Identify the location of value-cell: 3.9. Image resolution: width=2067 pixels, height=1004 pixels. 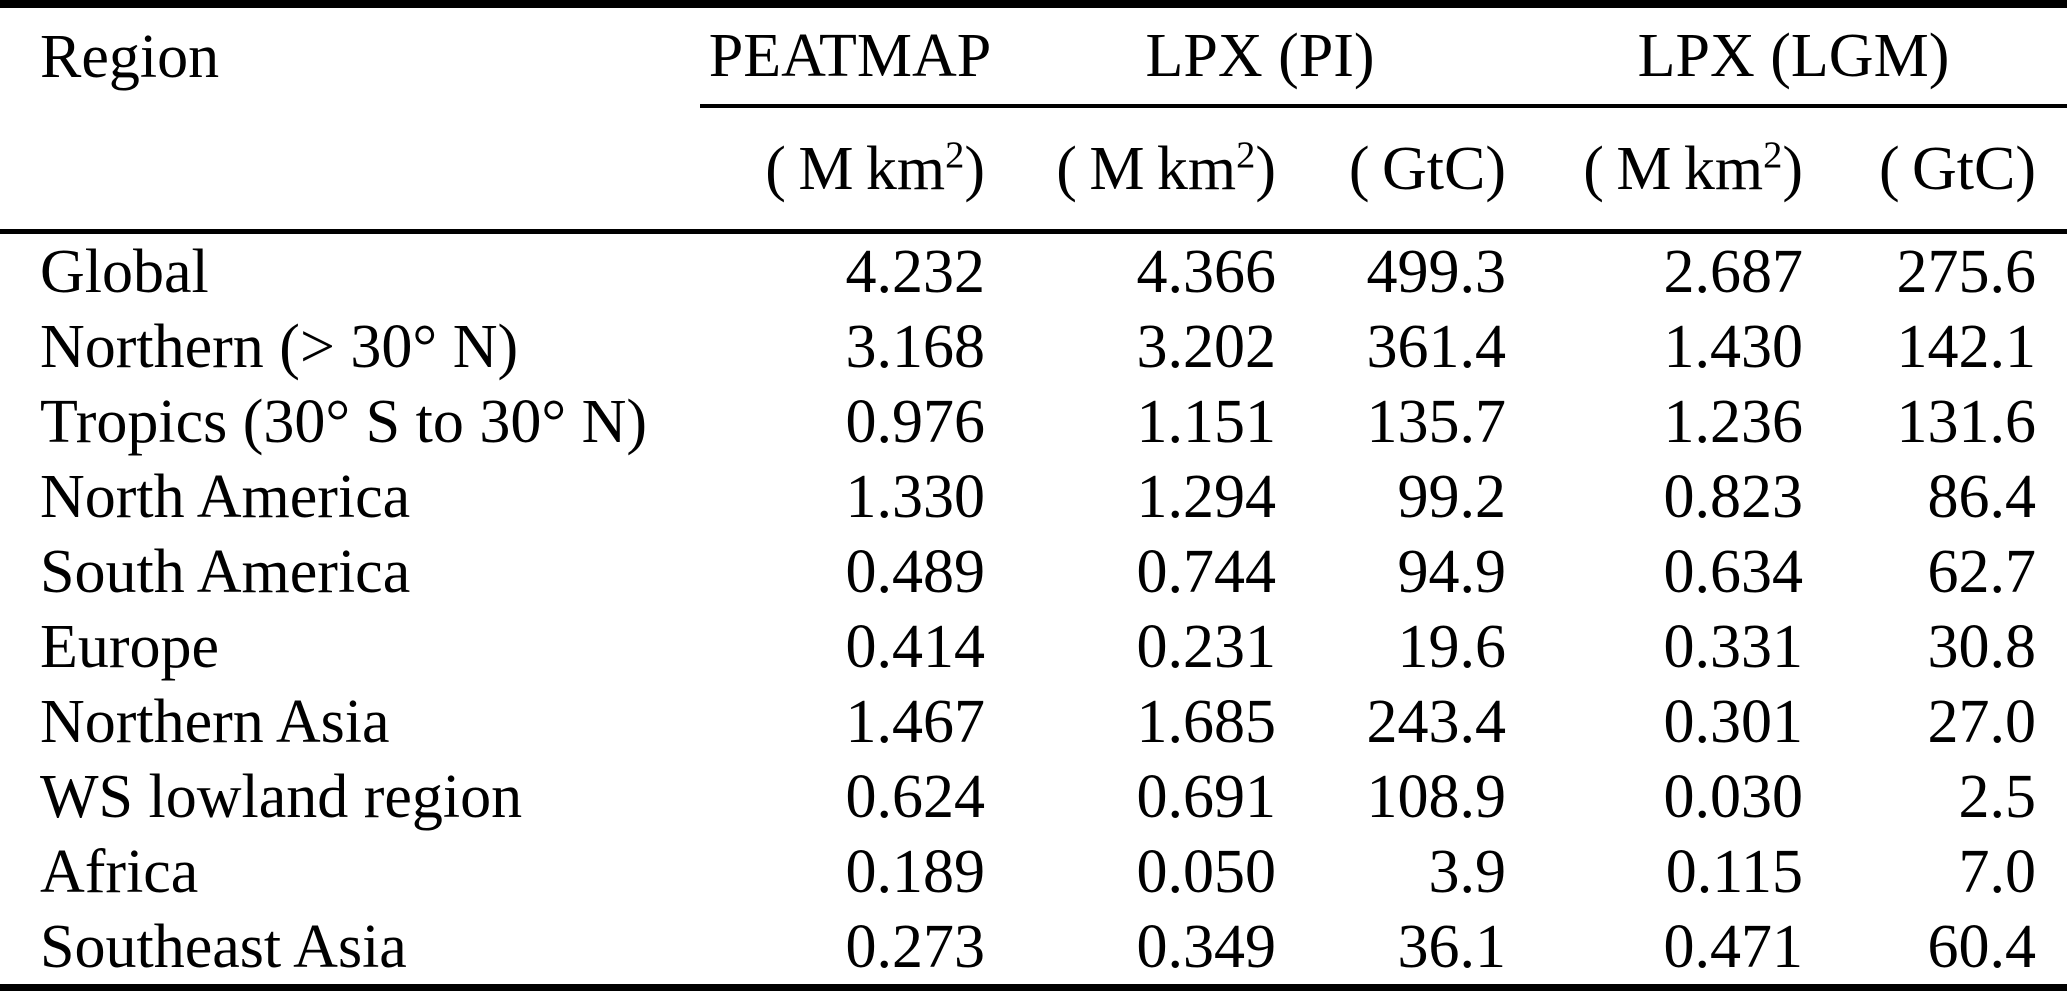
(1467, 871).